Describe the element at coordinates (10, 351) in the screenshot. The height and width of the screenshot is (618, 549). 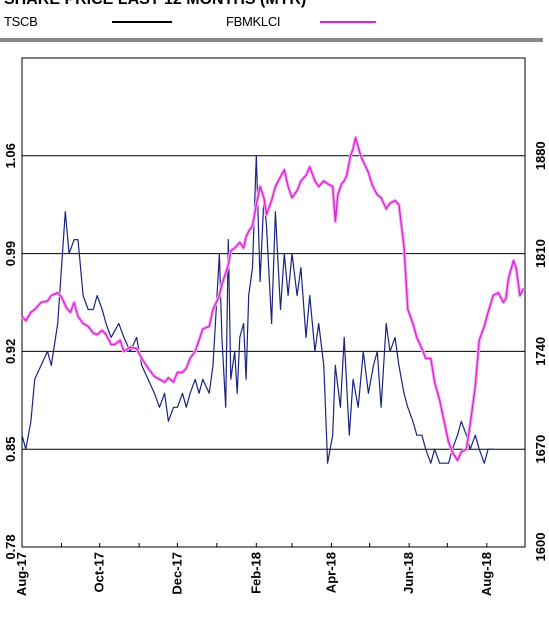
I see `y-left-tick-label: 0.92` at that location.